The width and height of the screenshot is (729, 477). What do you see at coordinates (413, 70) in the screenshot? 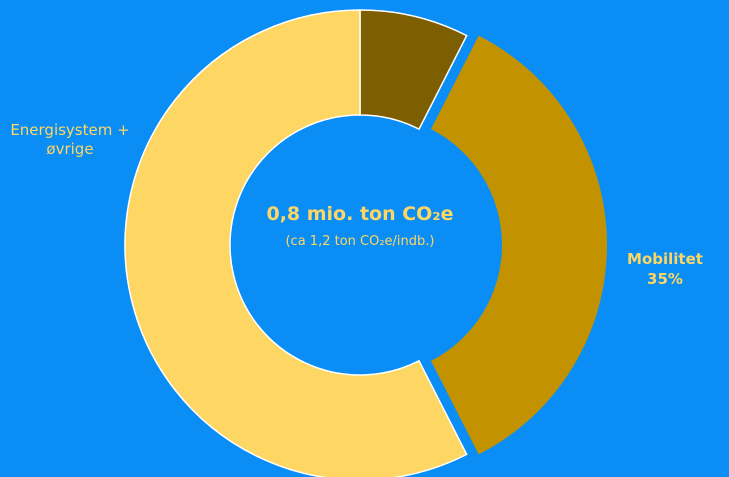
I see `slice` at bounding box center [413, 70].